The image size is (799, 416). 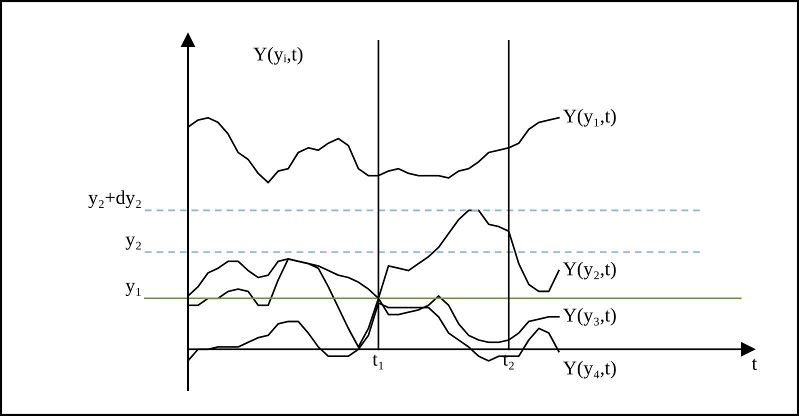 I want to click on x-tick-label: t₁, so click(x=378, y=362).